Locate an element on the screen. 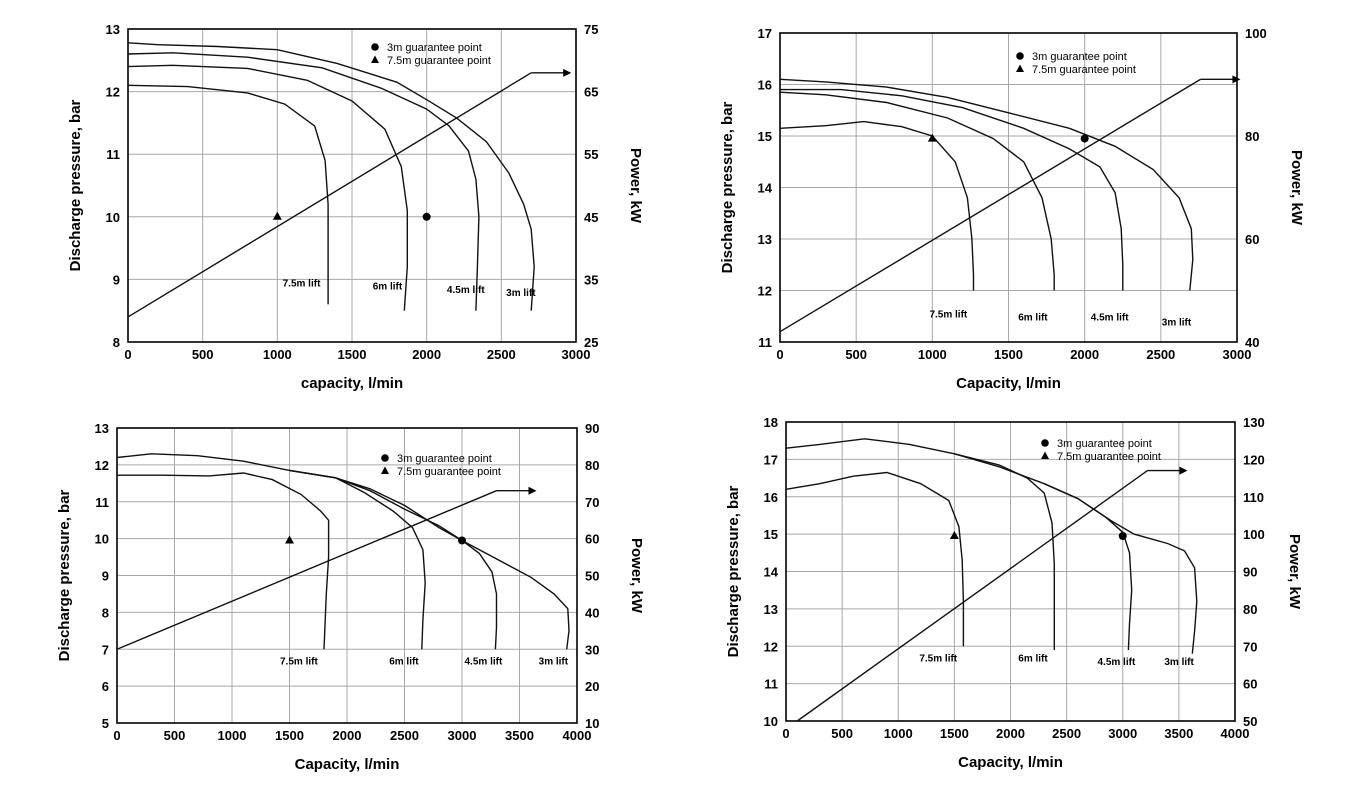 Image resolution: width=1361 pixels, height=797 pixels. curve-7-5m-lift is located at coordinates (228, 194).